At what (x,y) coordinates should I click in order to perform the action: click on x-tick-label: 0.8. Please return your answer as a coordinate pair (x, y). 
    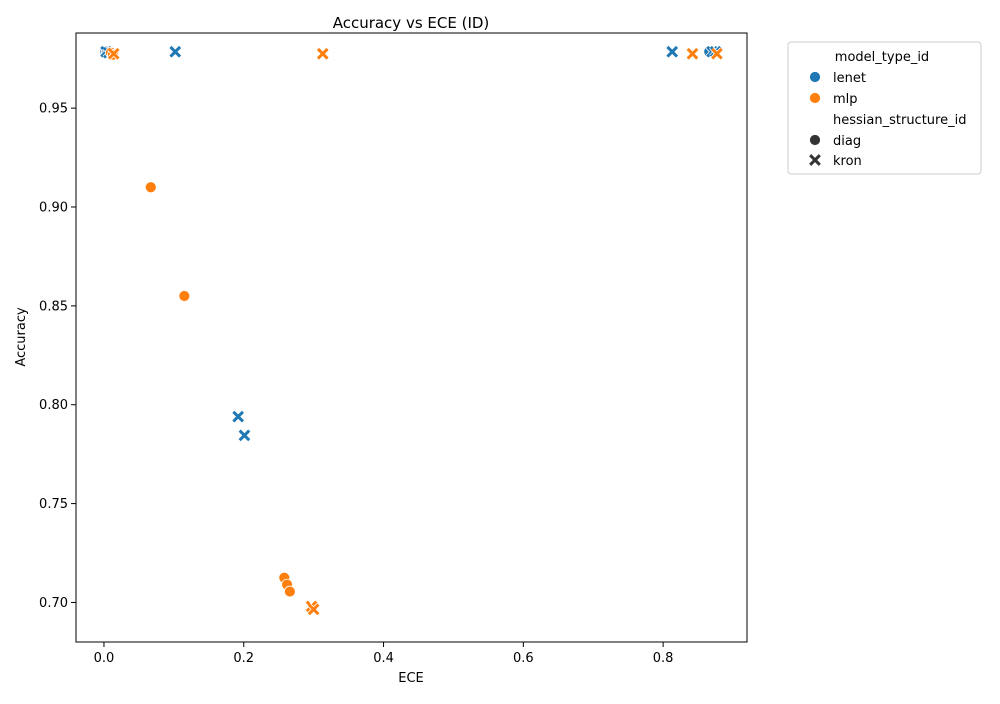
    Looking at the image, I should click on (663, 658).